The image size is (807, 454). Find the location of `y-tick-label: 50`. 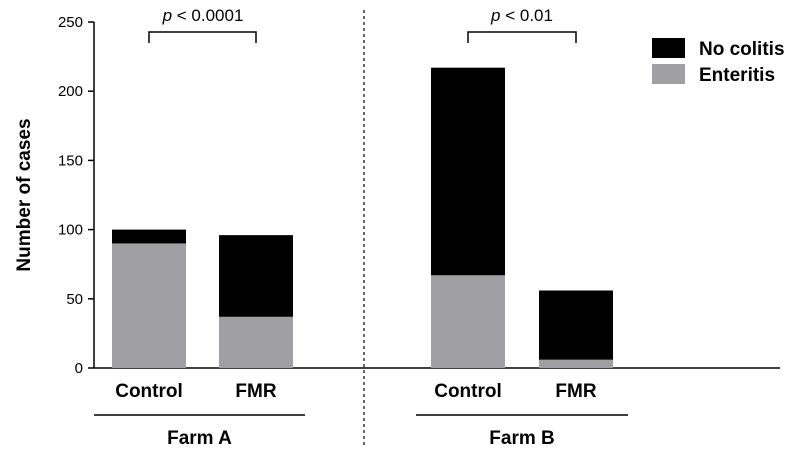

y-tick-label: 50 is located at coordinates (74, 299).